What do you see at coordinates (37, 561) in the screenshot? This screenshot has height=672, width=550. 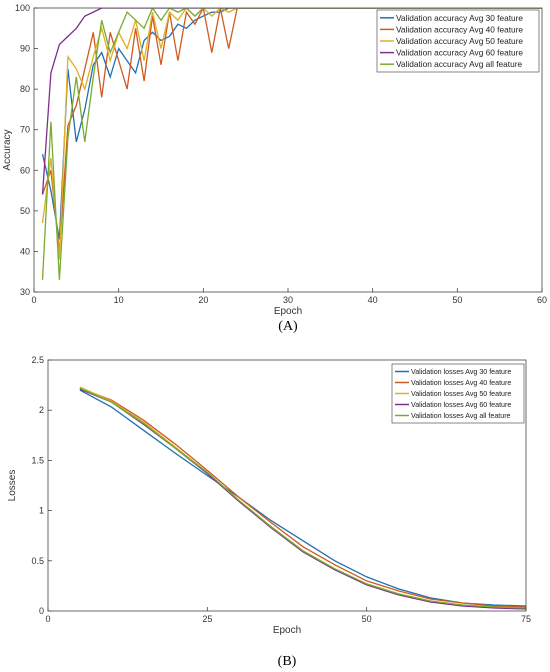 I see `y-tick-label: 0.5` at bounding box center [37, 561].